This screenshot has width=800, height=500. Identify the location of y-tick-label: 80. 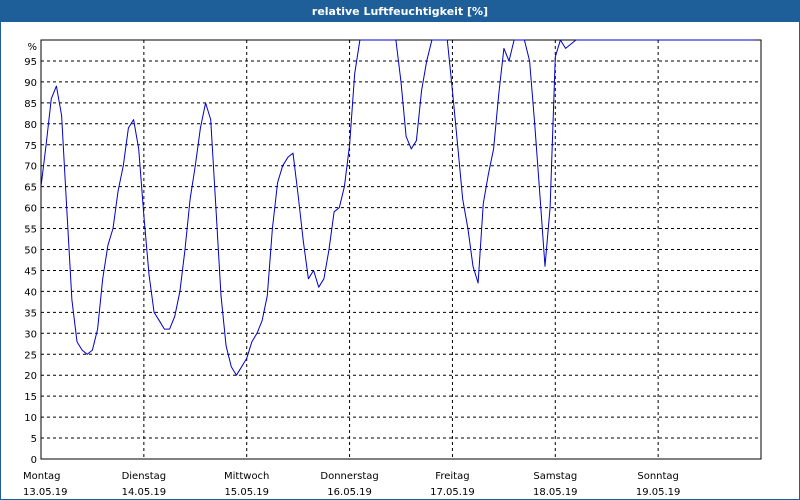
(30, 125).